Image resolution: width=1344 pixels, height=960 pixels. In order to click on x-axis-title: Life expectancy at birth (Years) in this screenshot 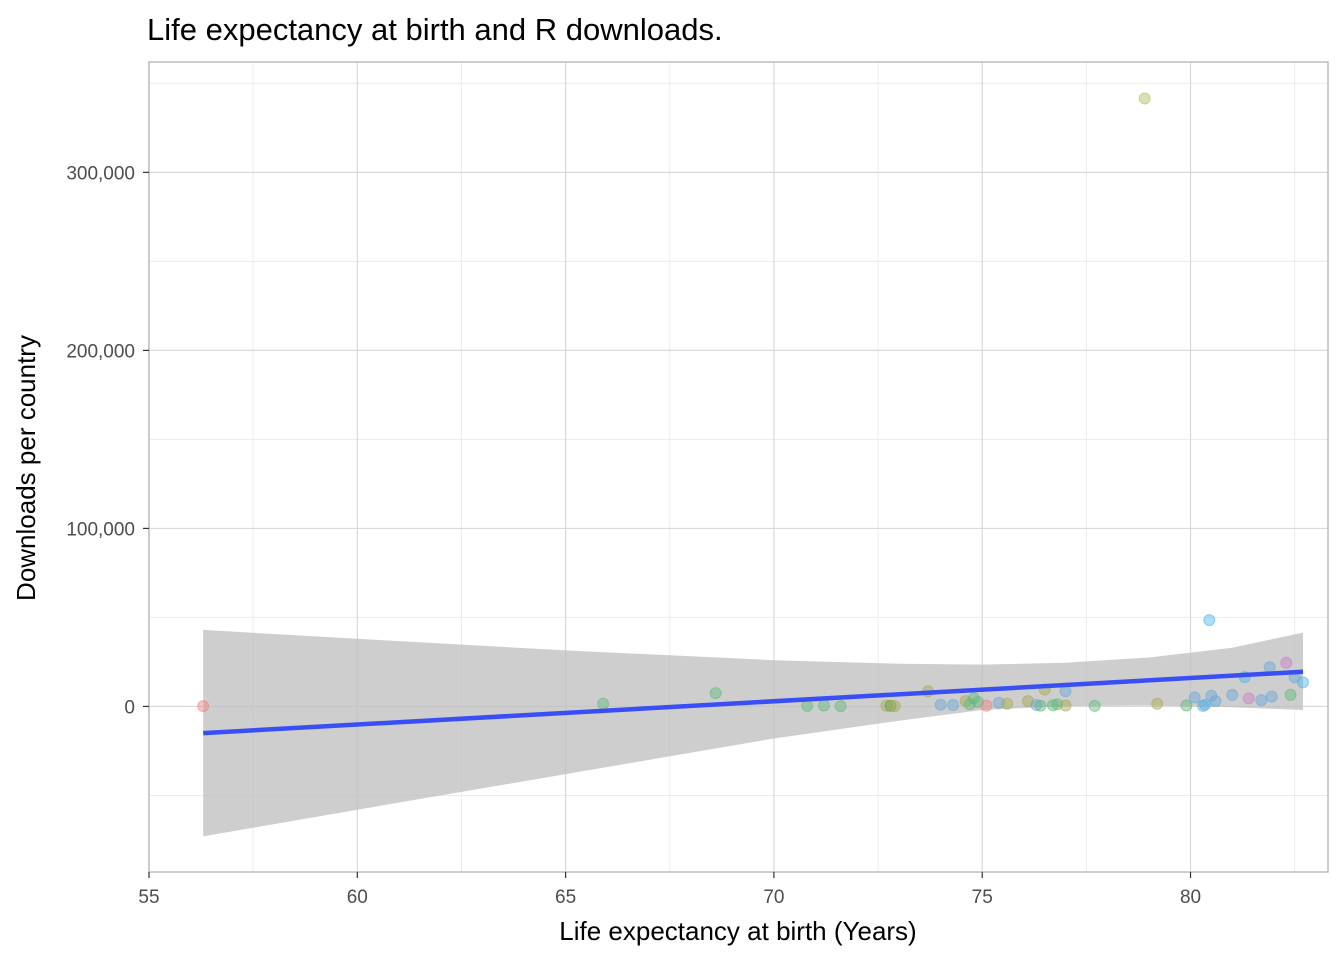, I will do `click(737, 931)`.